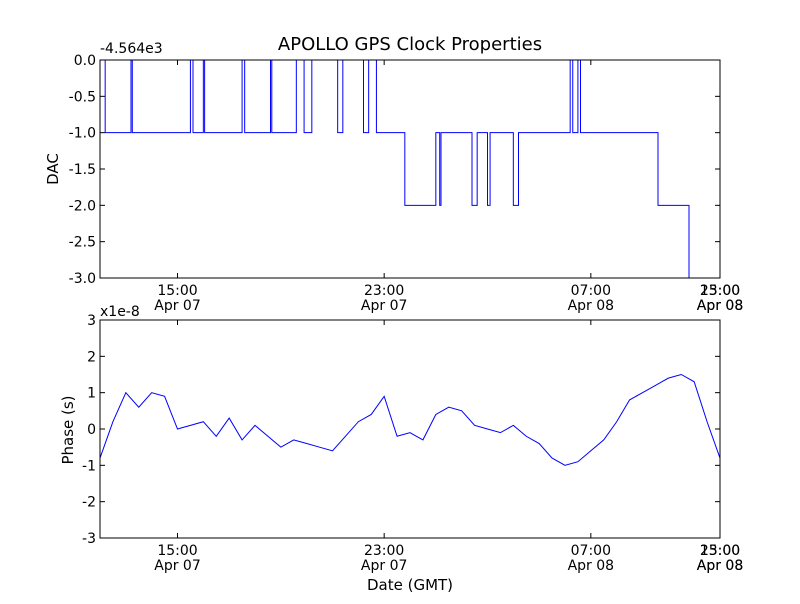 The image size is (800, 604). I want to click on dac-offset-label: -4.564e3, so click(131, 49).